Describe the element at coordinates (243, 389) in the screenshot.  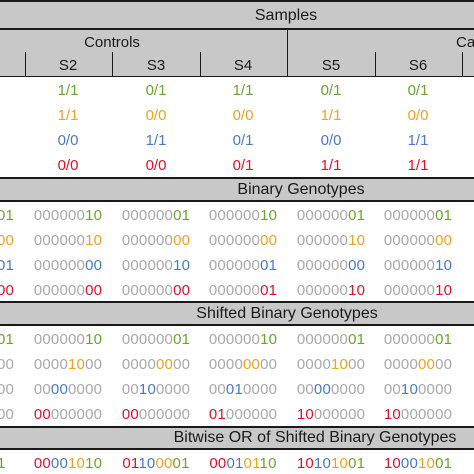
I see `shifted-cell: 00010000` at that location.